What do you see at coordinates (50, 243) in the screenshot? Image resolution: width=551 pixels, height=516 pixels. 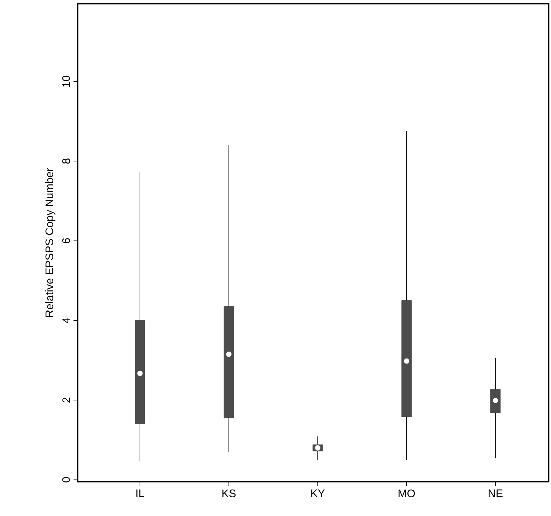 I see `y-axis-title: Relative EPSPS Copy Number` at bounding box center [50, 243].